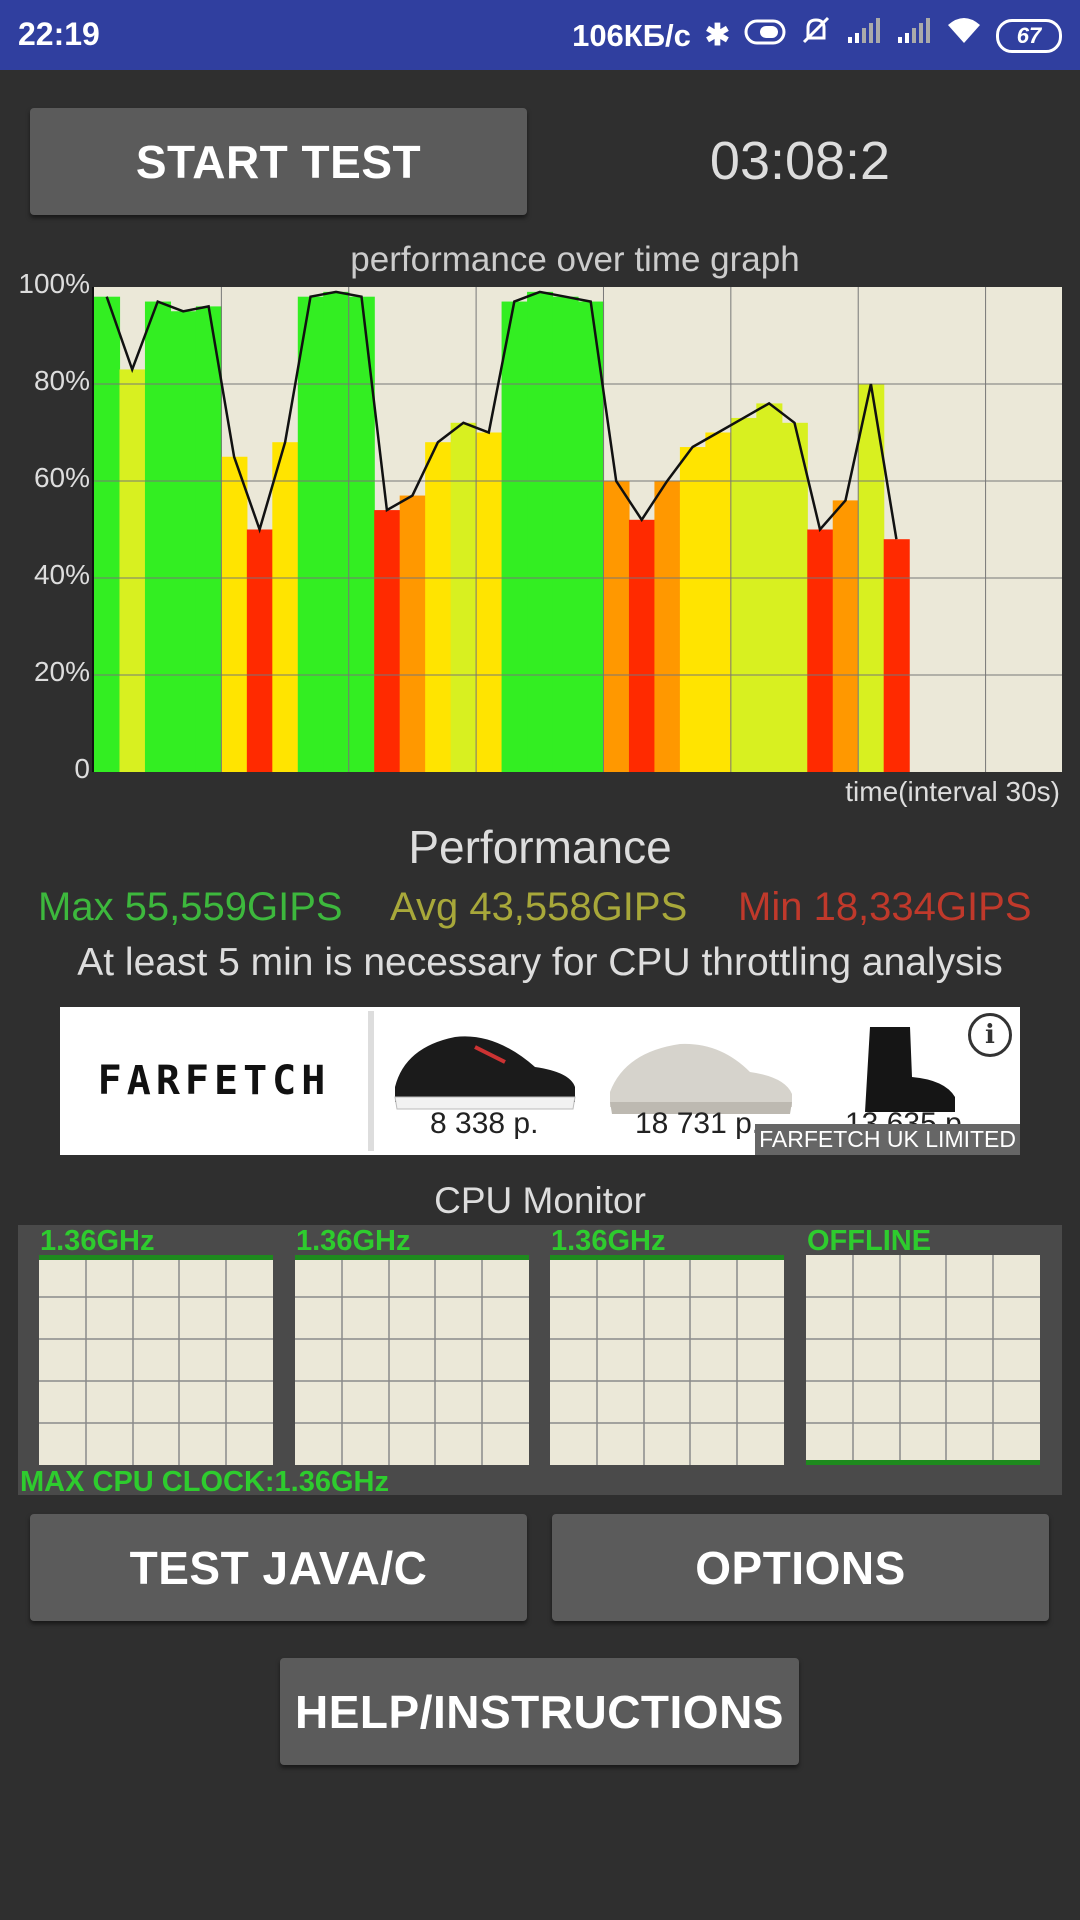 This screenshot has height=1920, width=1080. I want to click on ad-advertiser: FARFETCH UK LIMITED, so click(887, 1139).